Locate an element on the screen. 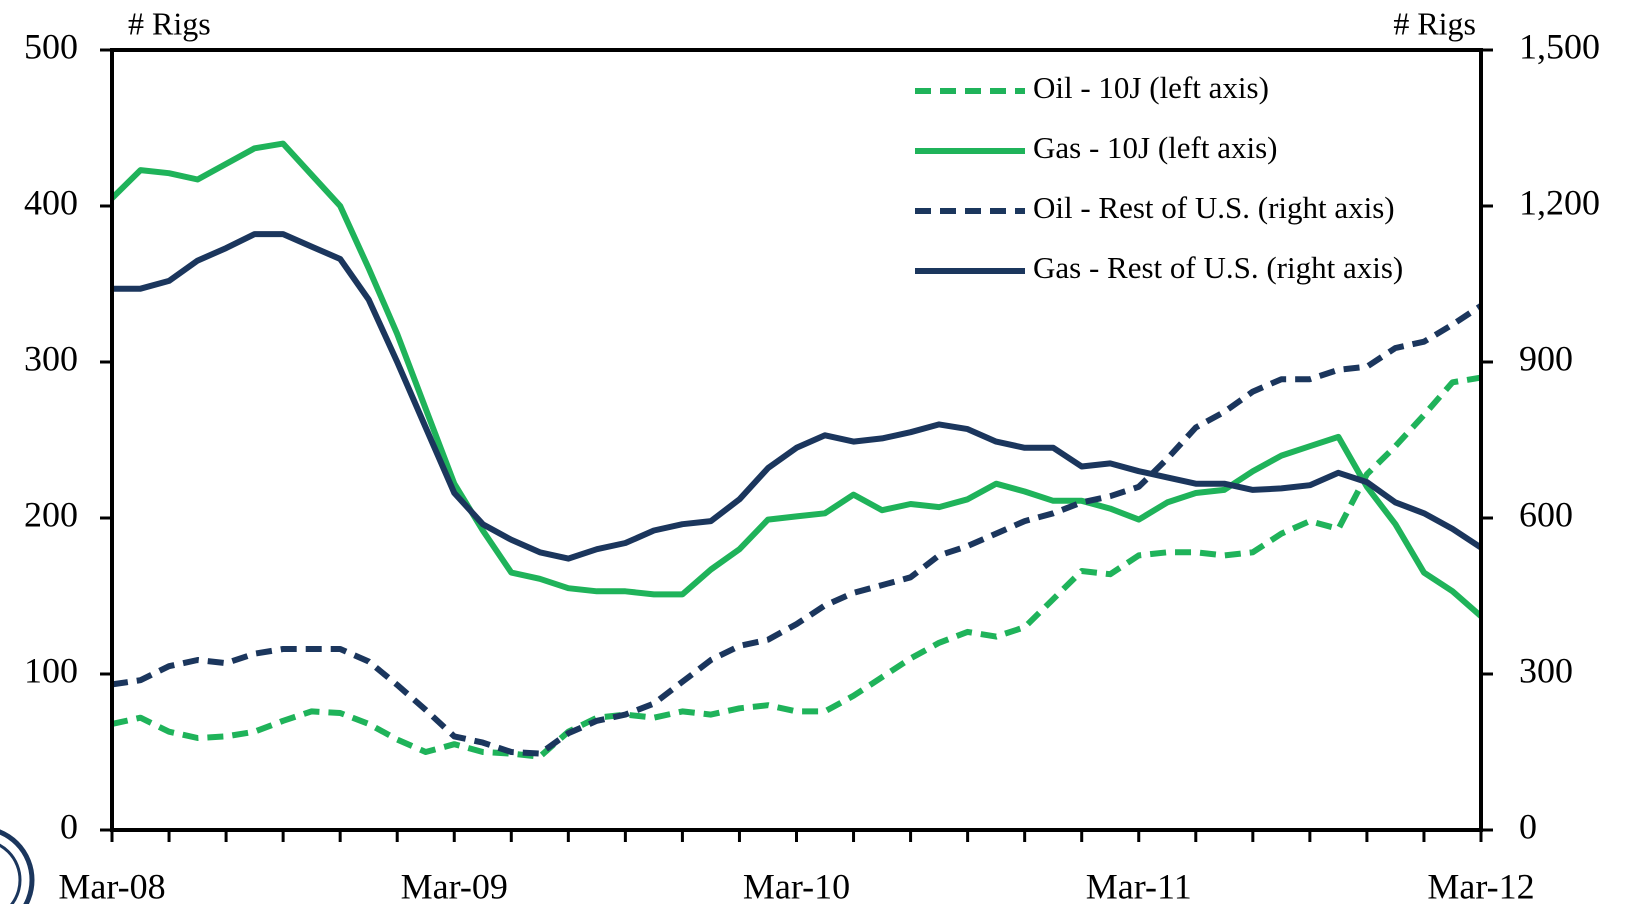 This screenshot has height=904, width=1625. x-tick-label: Mar-10 is located at coordinates (796, 885).